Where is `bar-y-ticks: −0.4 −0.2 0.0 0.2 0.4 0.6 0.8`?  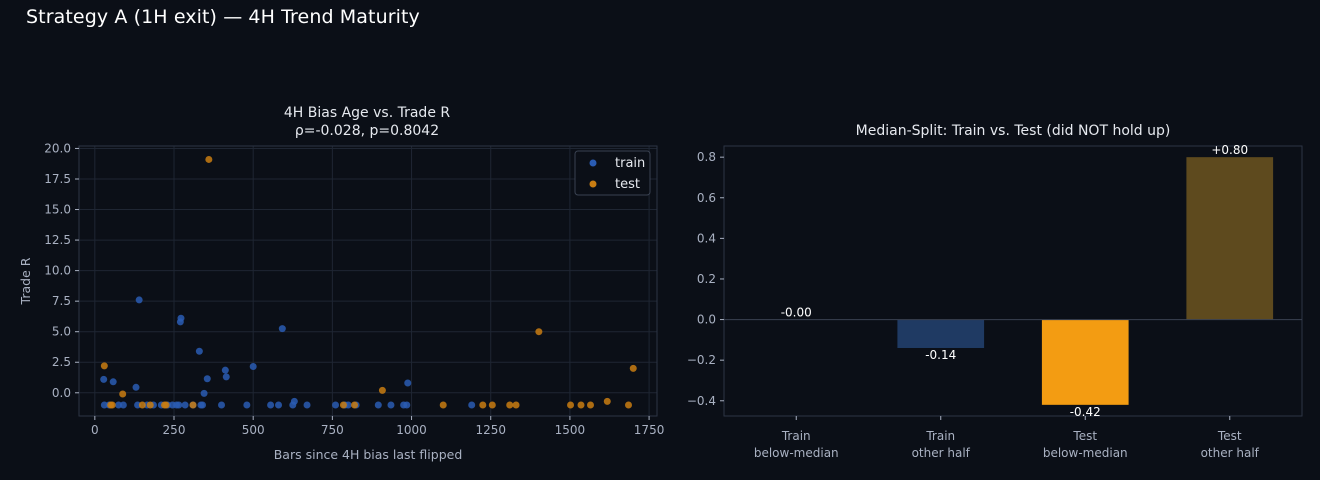
bar-y-ticks: −0.4 −0.2 0.0 0.2 0.4 0.6 0.8 is located at coordinates (705, 279).